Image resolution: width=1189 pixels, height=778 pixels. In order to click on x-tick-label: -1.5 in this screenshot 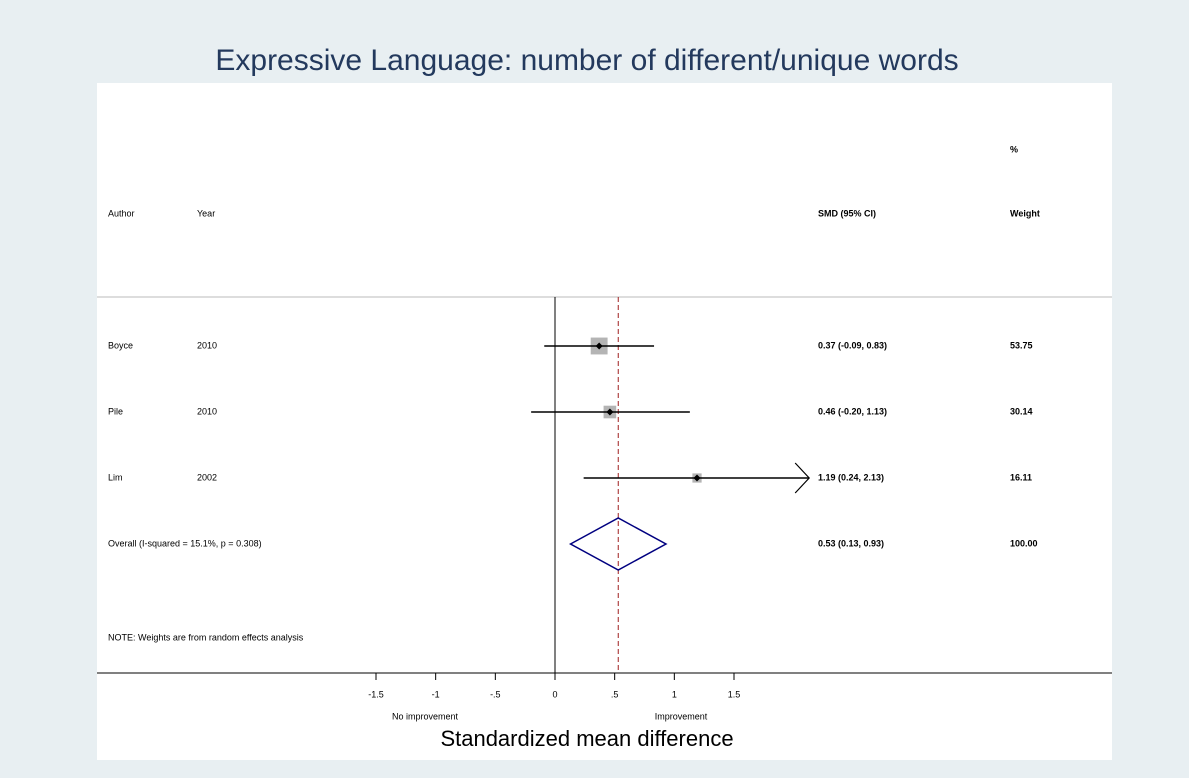, I will do `click(376, 694)`.